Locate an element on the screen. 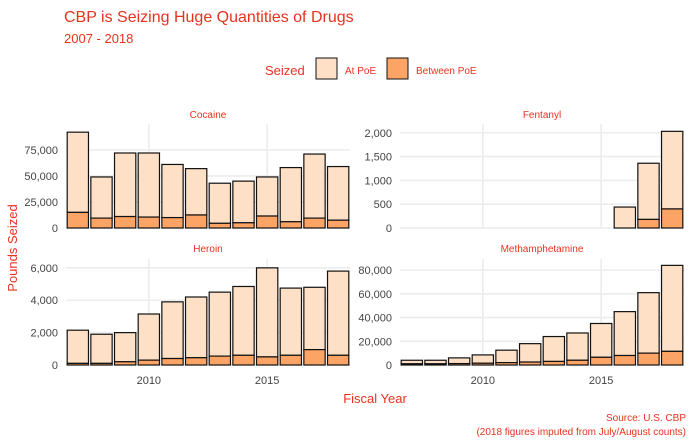 This screenshot has width=693, height=448. bar-between-poe-heroin-2015 is located at coordinates (267, 361).